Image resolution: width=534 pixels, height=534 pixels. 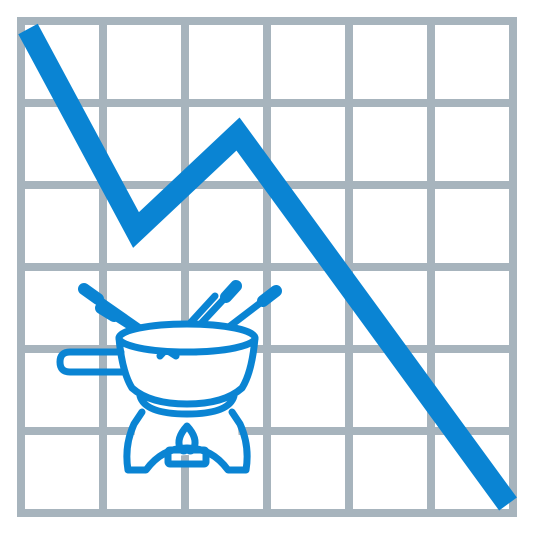 I want to click on fork-4-tip, so click(x=269, y=296).